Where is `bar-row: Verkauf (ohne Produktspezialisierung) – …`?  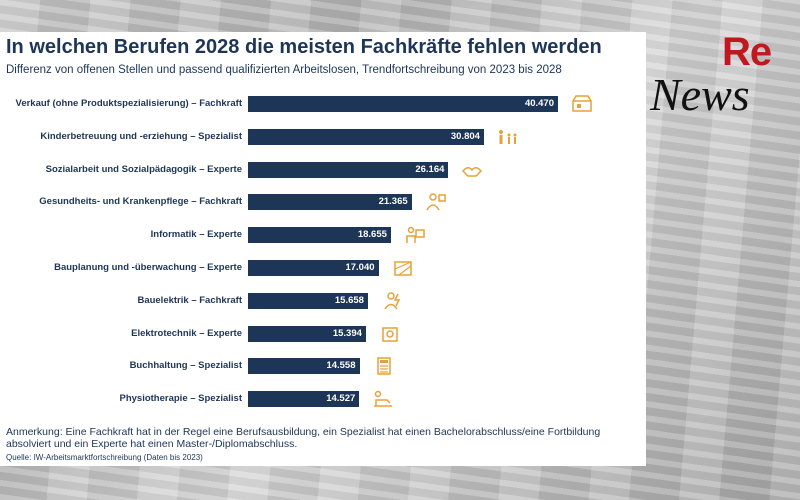
bar-row: Verkauf (ohne Produktspezialisierung) – … is located at coordinates (323, 104).